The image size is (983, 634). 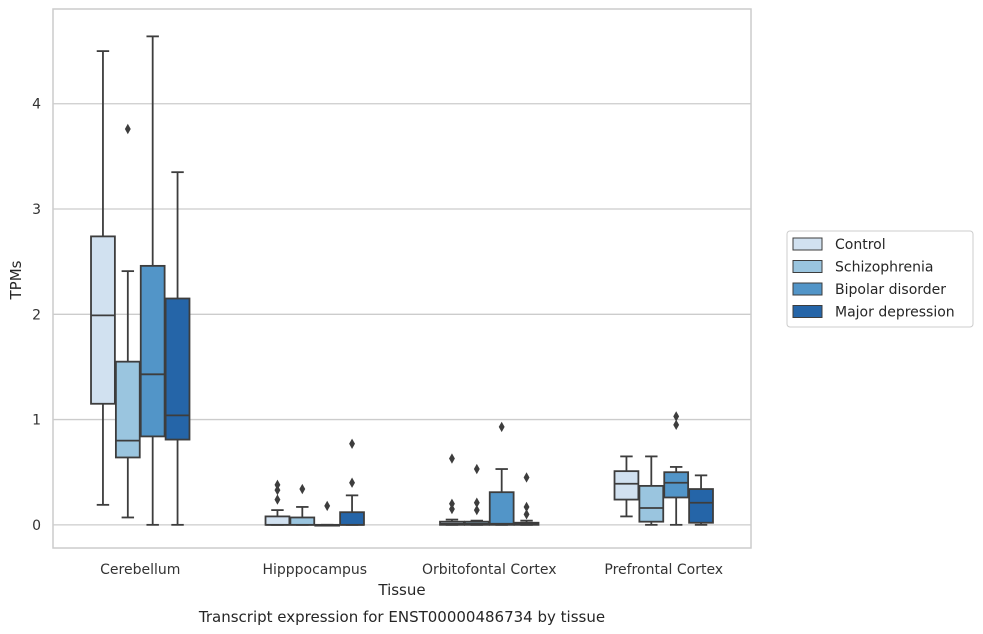 I want to click on y-tick-label: 4, so click(x=36, y=105).